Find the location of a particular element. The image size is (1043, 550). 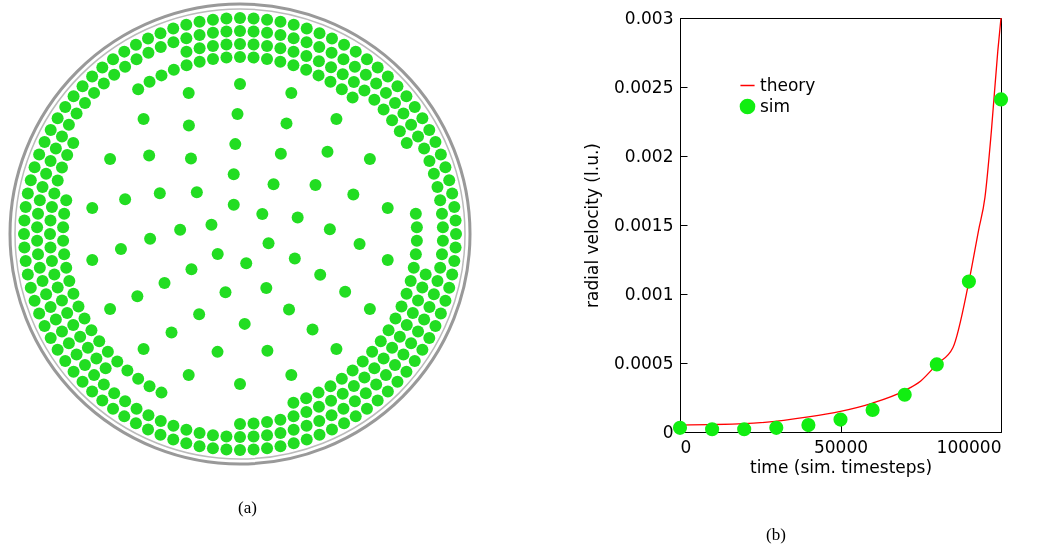

text: (a) is located at coordinates (247, 508).